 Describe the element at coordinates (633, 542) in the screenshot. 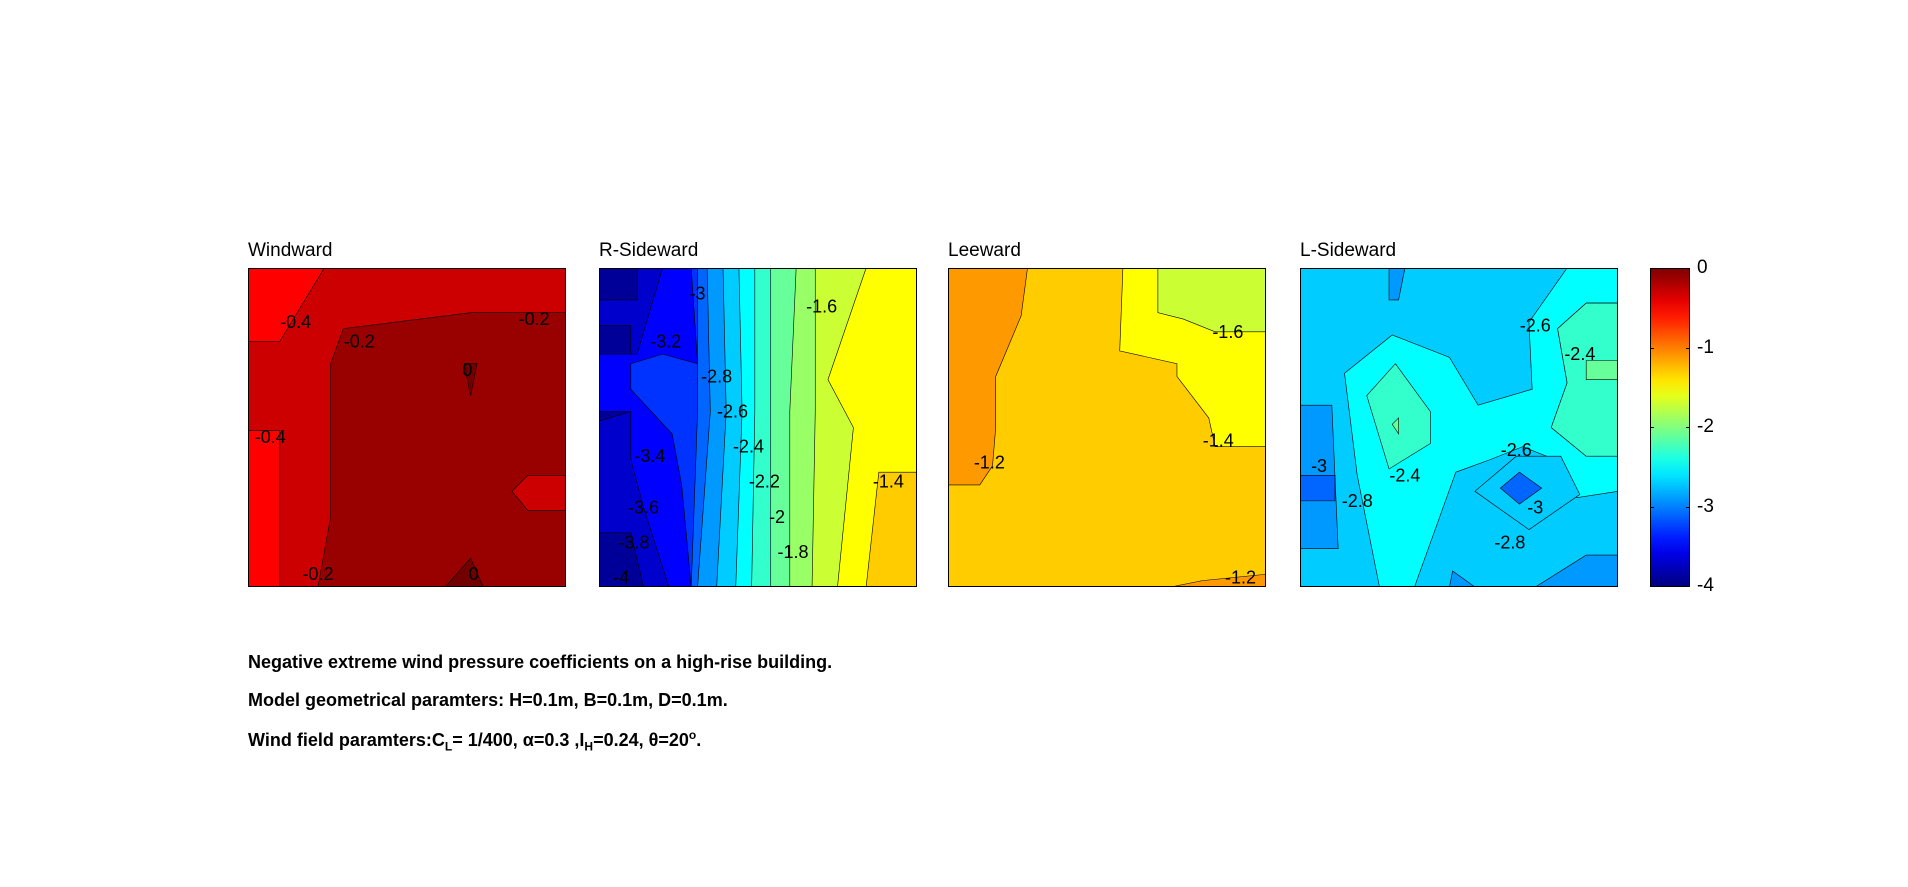

I see `contour-label: -3.8` at that location.